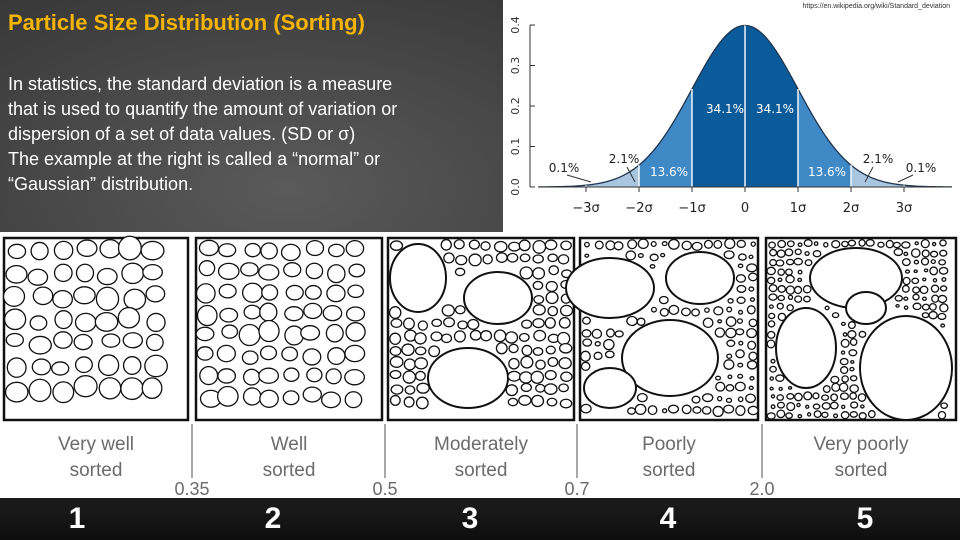 Image resolution: width=960 pixels, height=540 pixels. I want to click on slide-title: Particle Size Distribution (Sorting), so click(186, 22).